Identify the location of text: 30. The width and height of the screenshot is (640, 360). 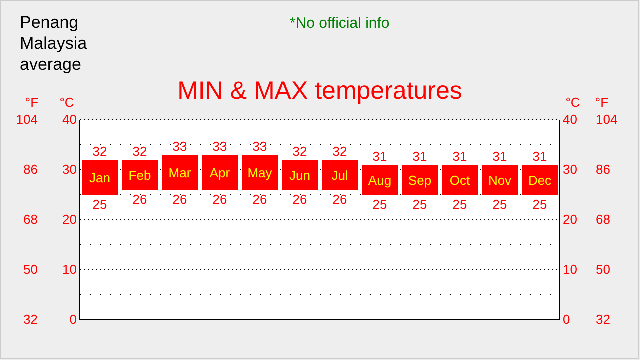
(69, 170).